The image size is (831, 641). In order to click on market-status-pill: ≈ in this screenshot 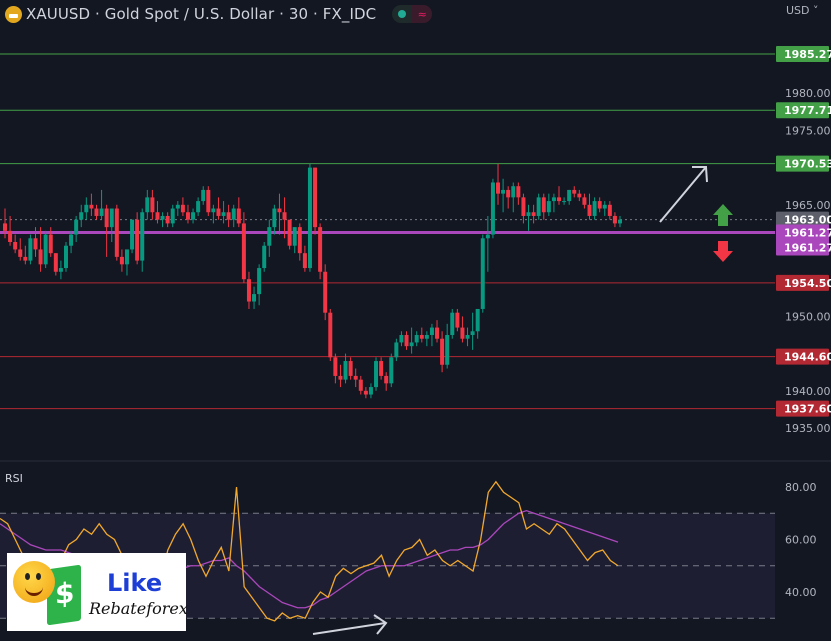, I will do `click(412, 14)`.